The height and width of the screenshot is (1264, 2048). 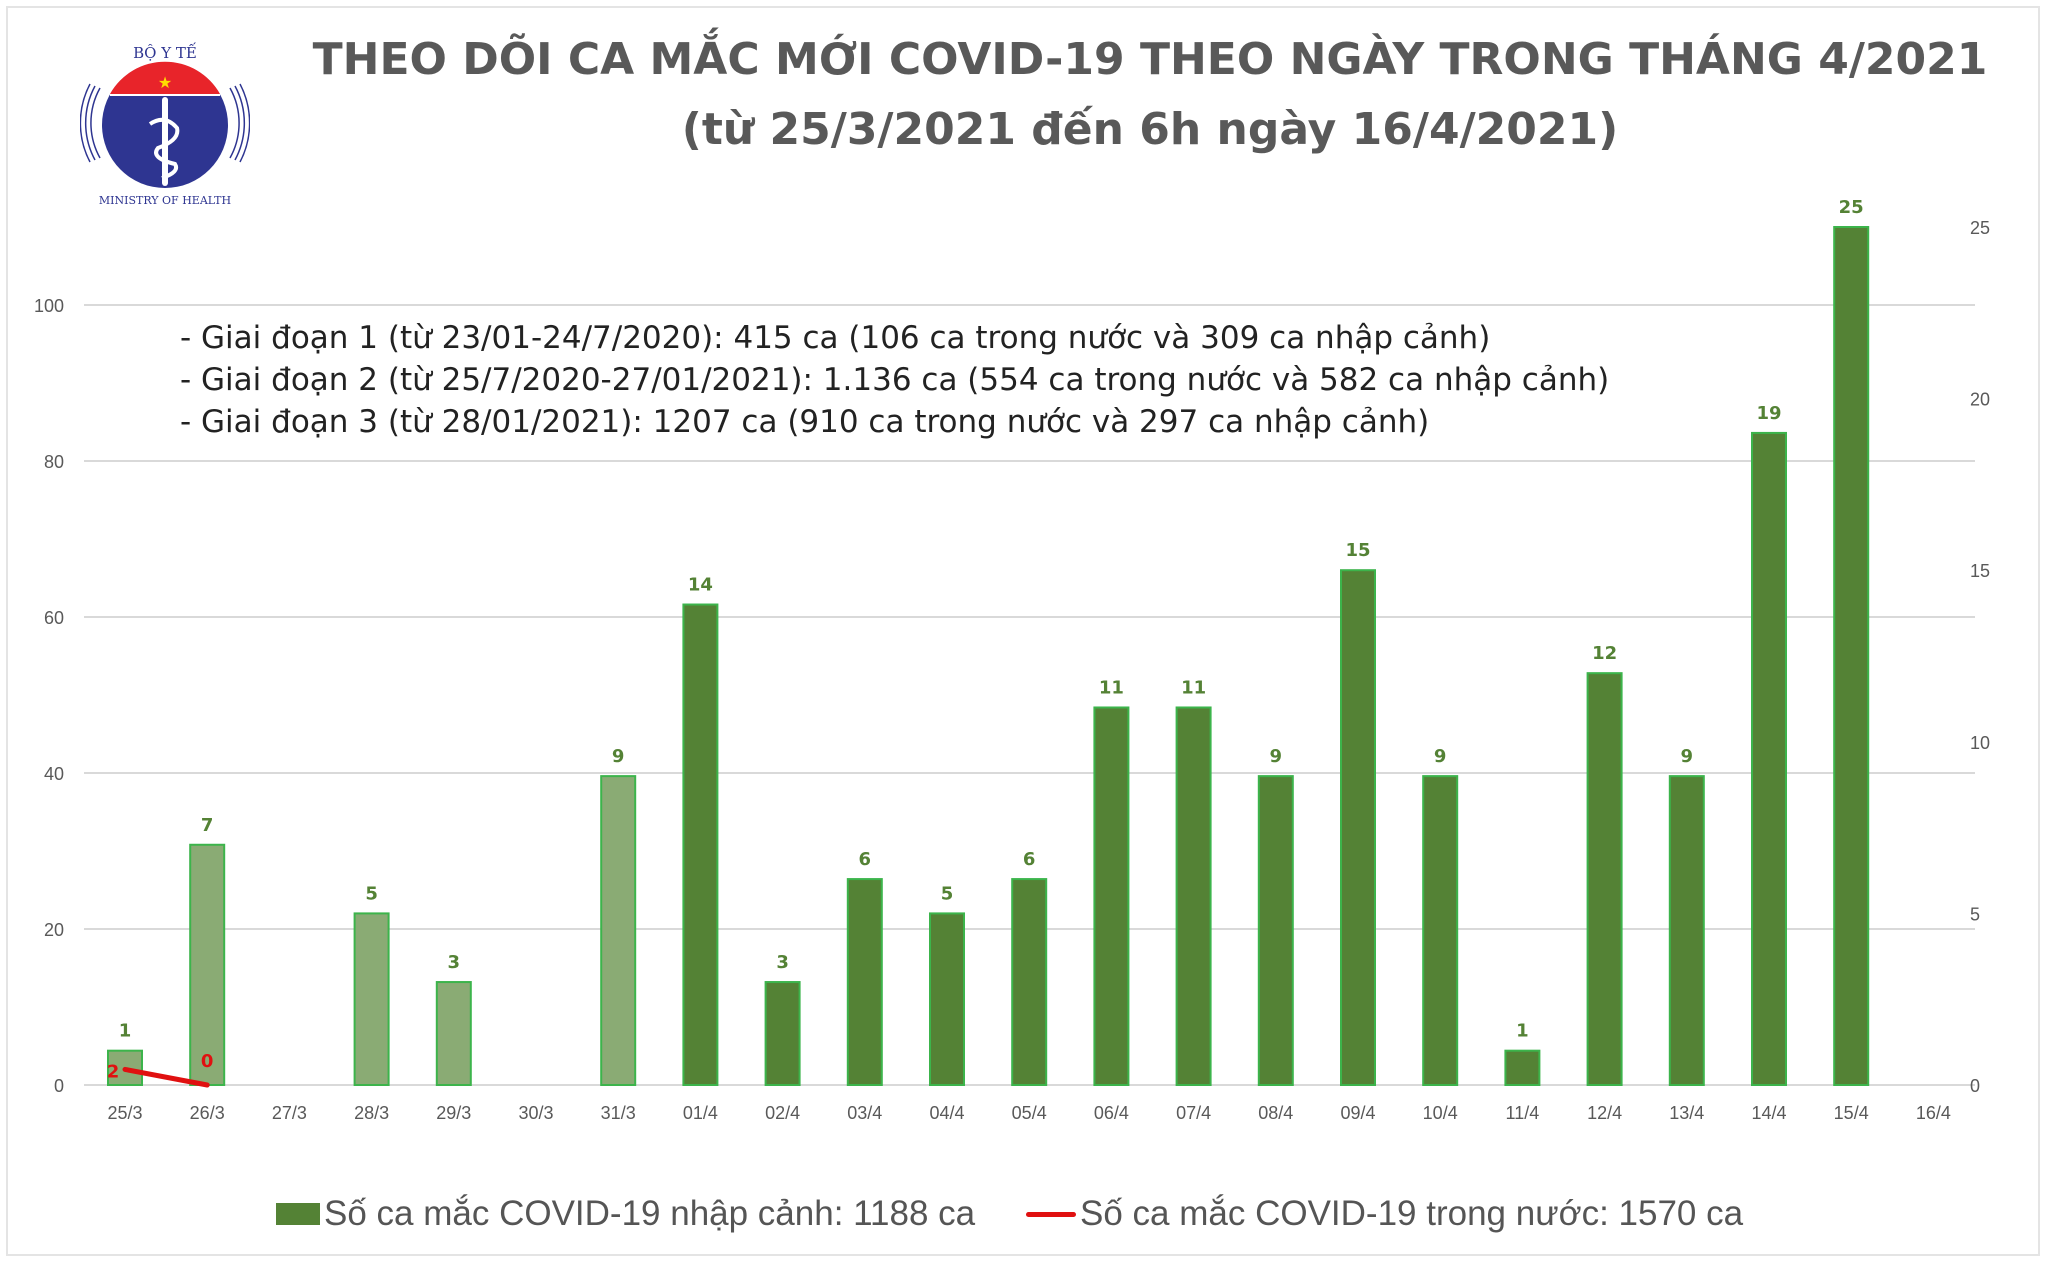 What do you see at coordinates (1980, 571) in the screenshot?
I see `right-axis-tick: 15` at bounding box center [1980, 571].